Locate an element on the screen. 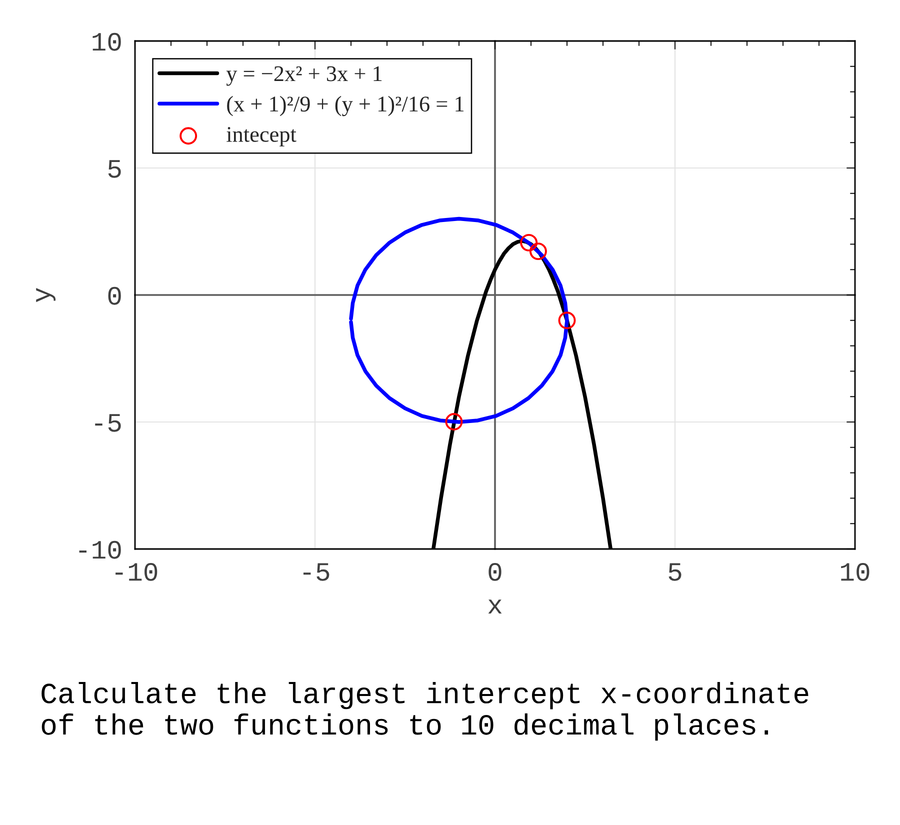 The image size is (900, 825). x-tick-label: 0 is located at coordinates (495, 571).